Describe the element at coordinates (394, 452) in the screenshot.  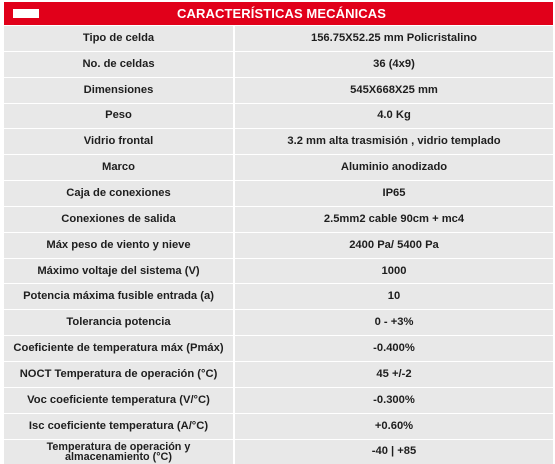
I see `spec-value: -40 | +85` at that location.